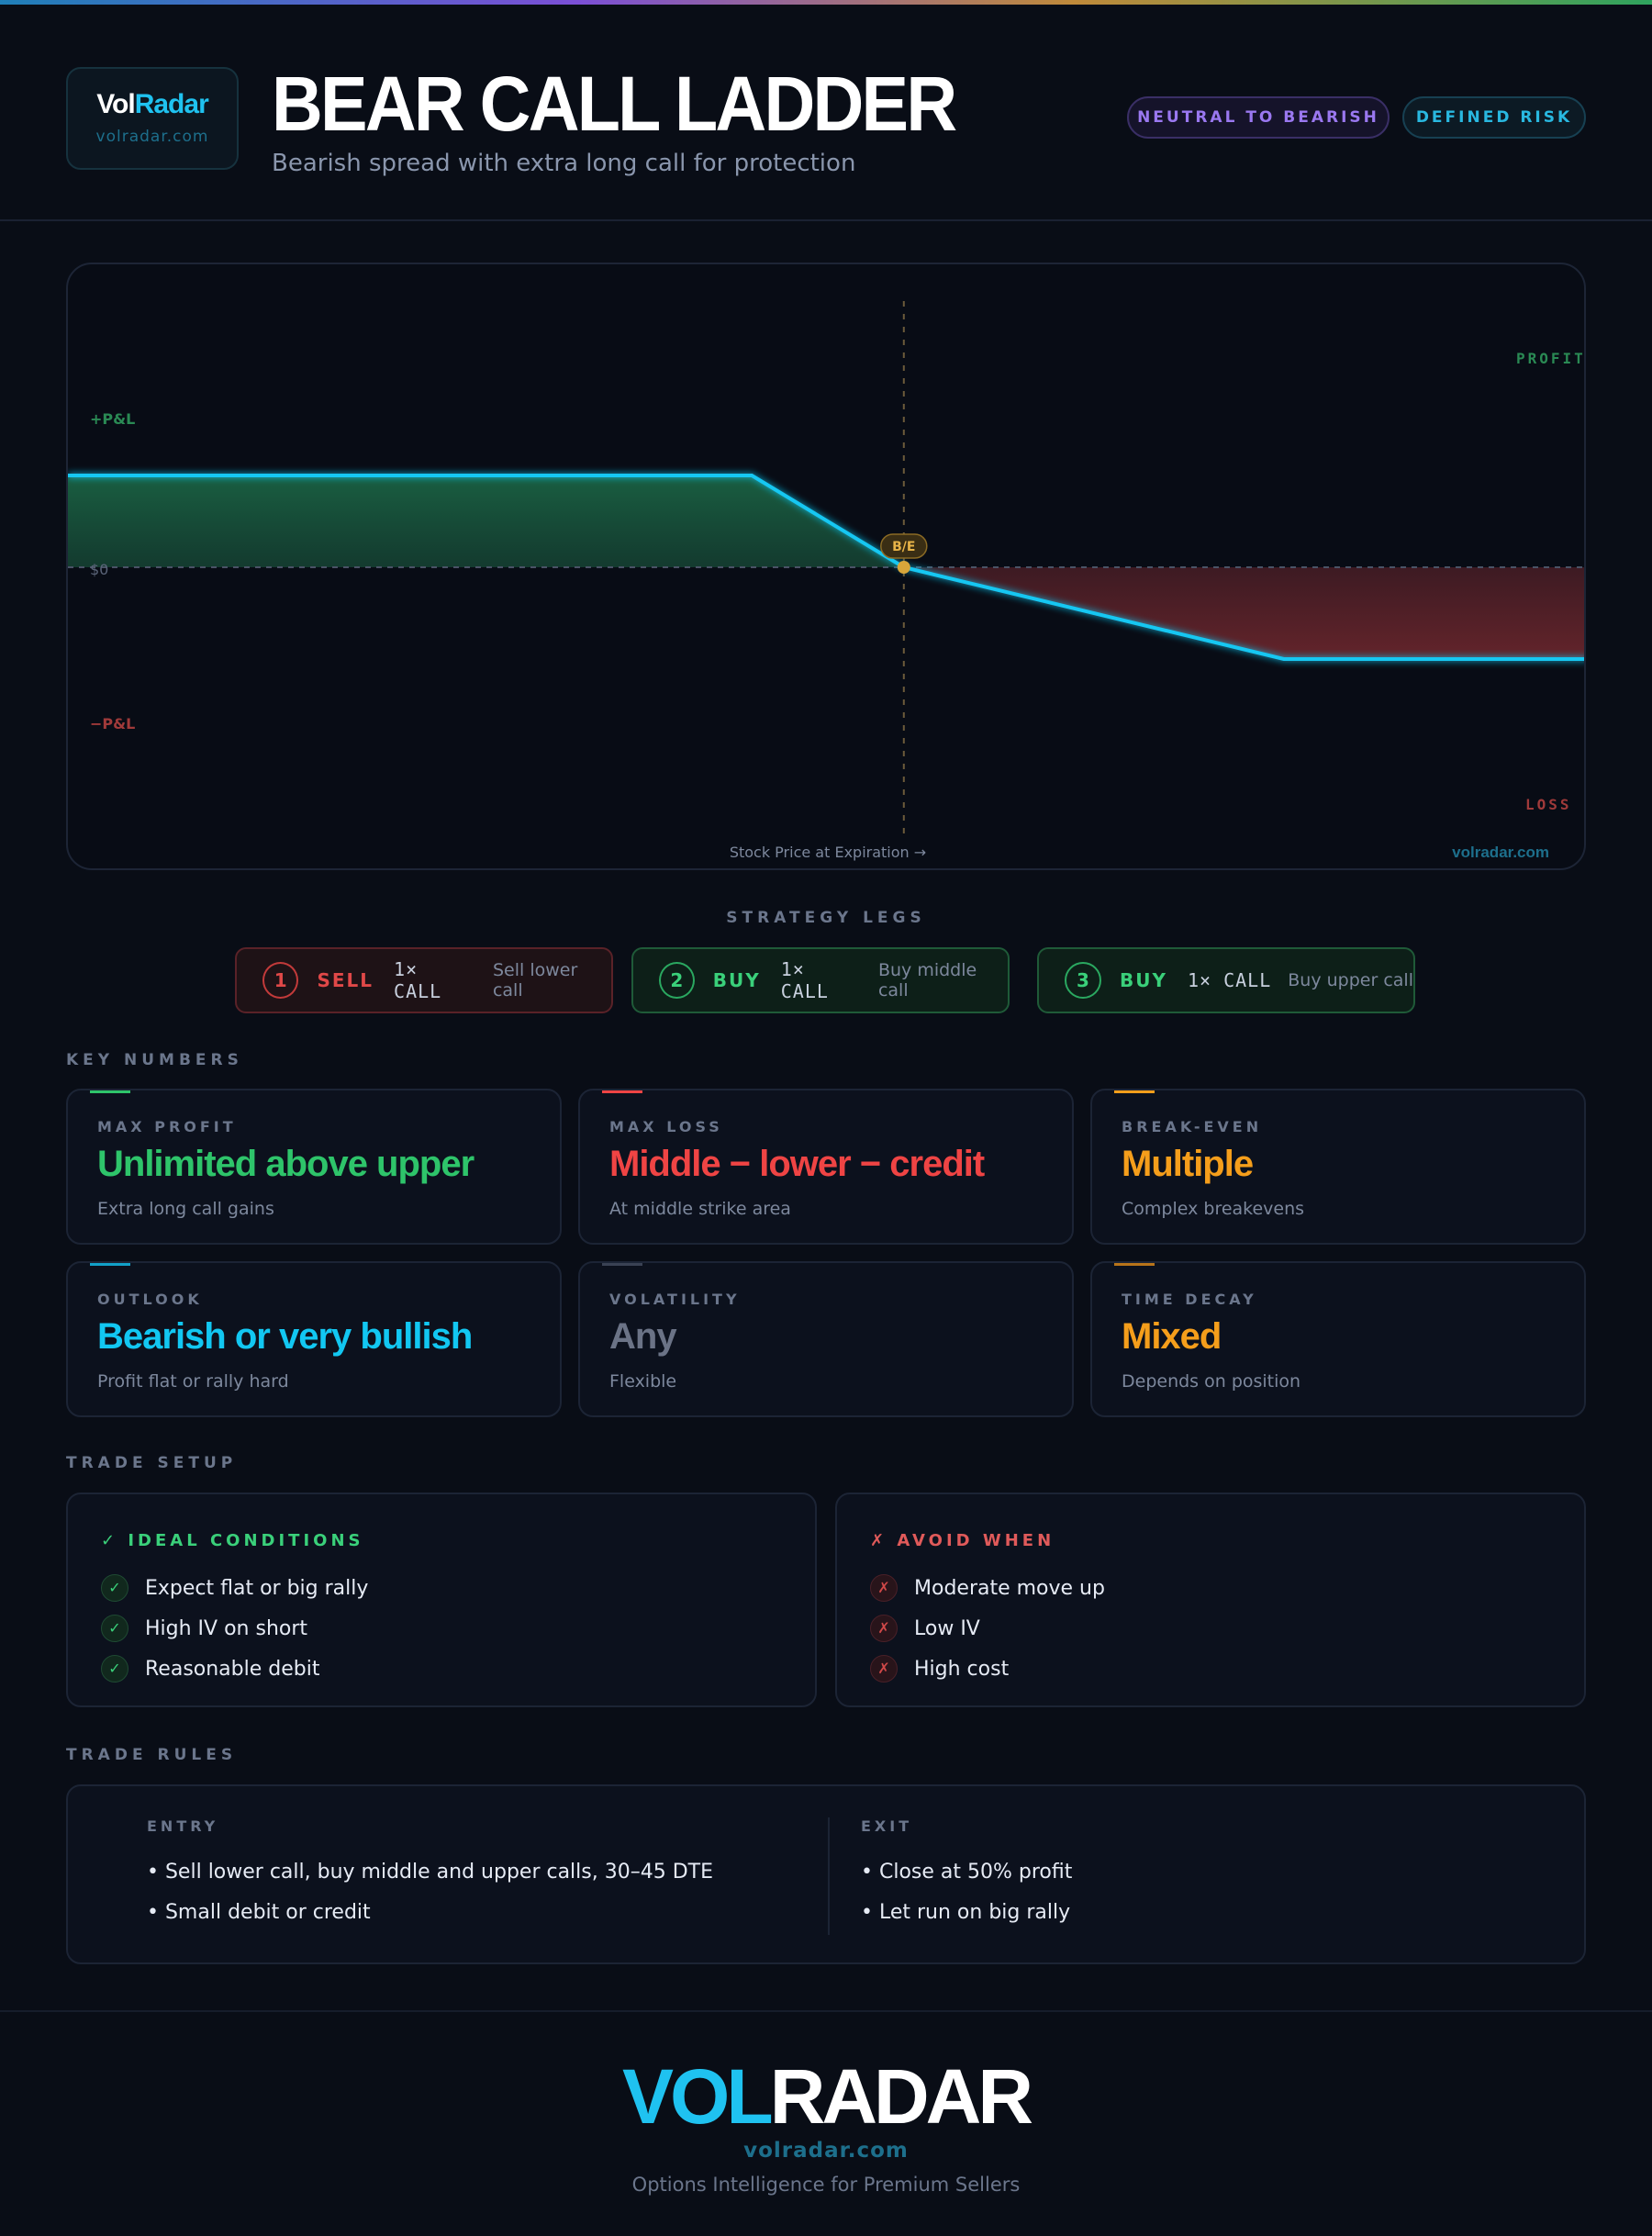 The image size is (1652, 2236). I want to click on logo-radar: Radar, so click(172, 104).